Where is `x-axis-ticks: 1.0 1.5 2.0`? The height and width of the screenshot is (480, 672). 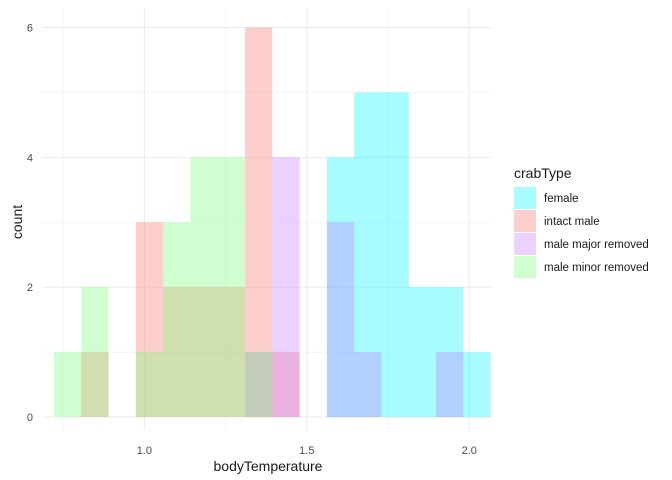
x-axis-ticks: 1.0 1.5 2.0 is located at coordinates (307, 451).